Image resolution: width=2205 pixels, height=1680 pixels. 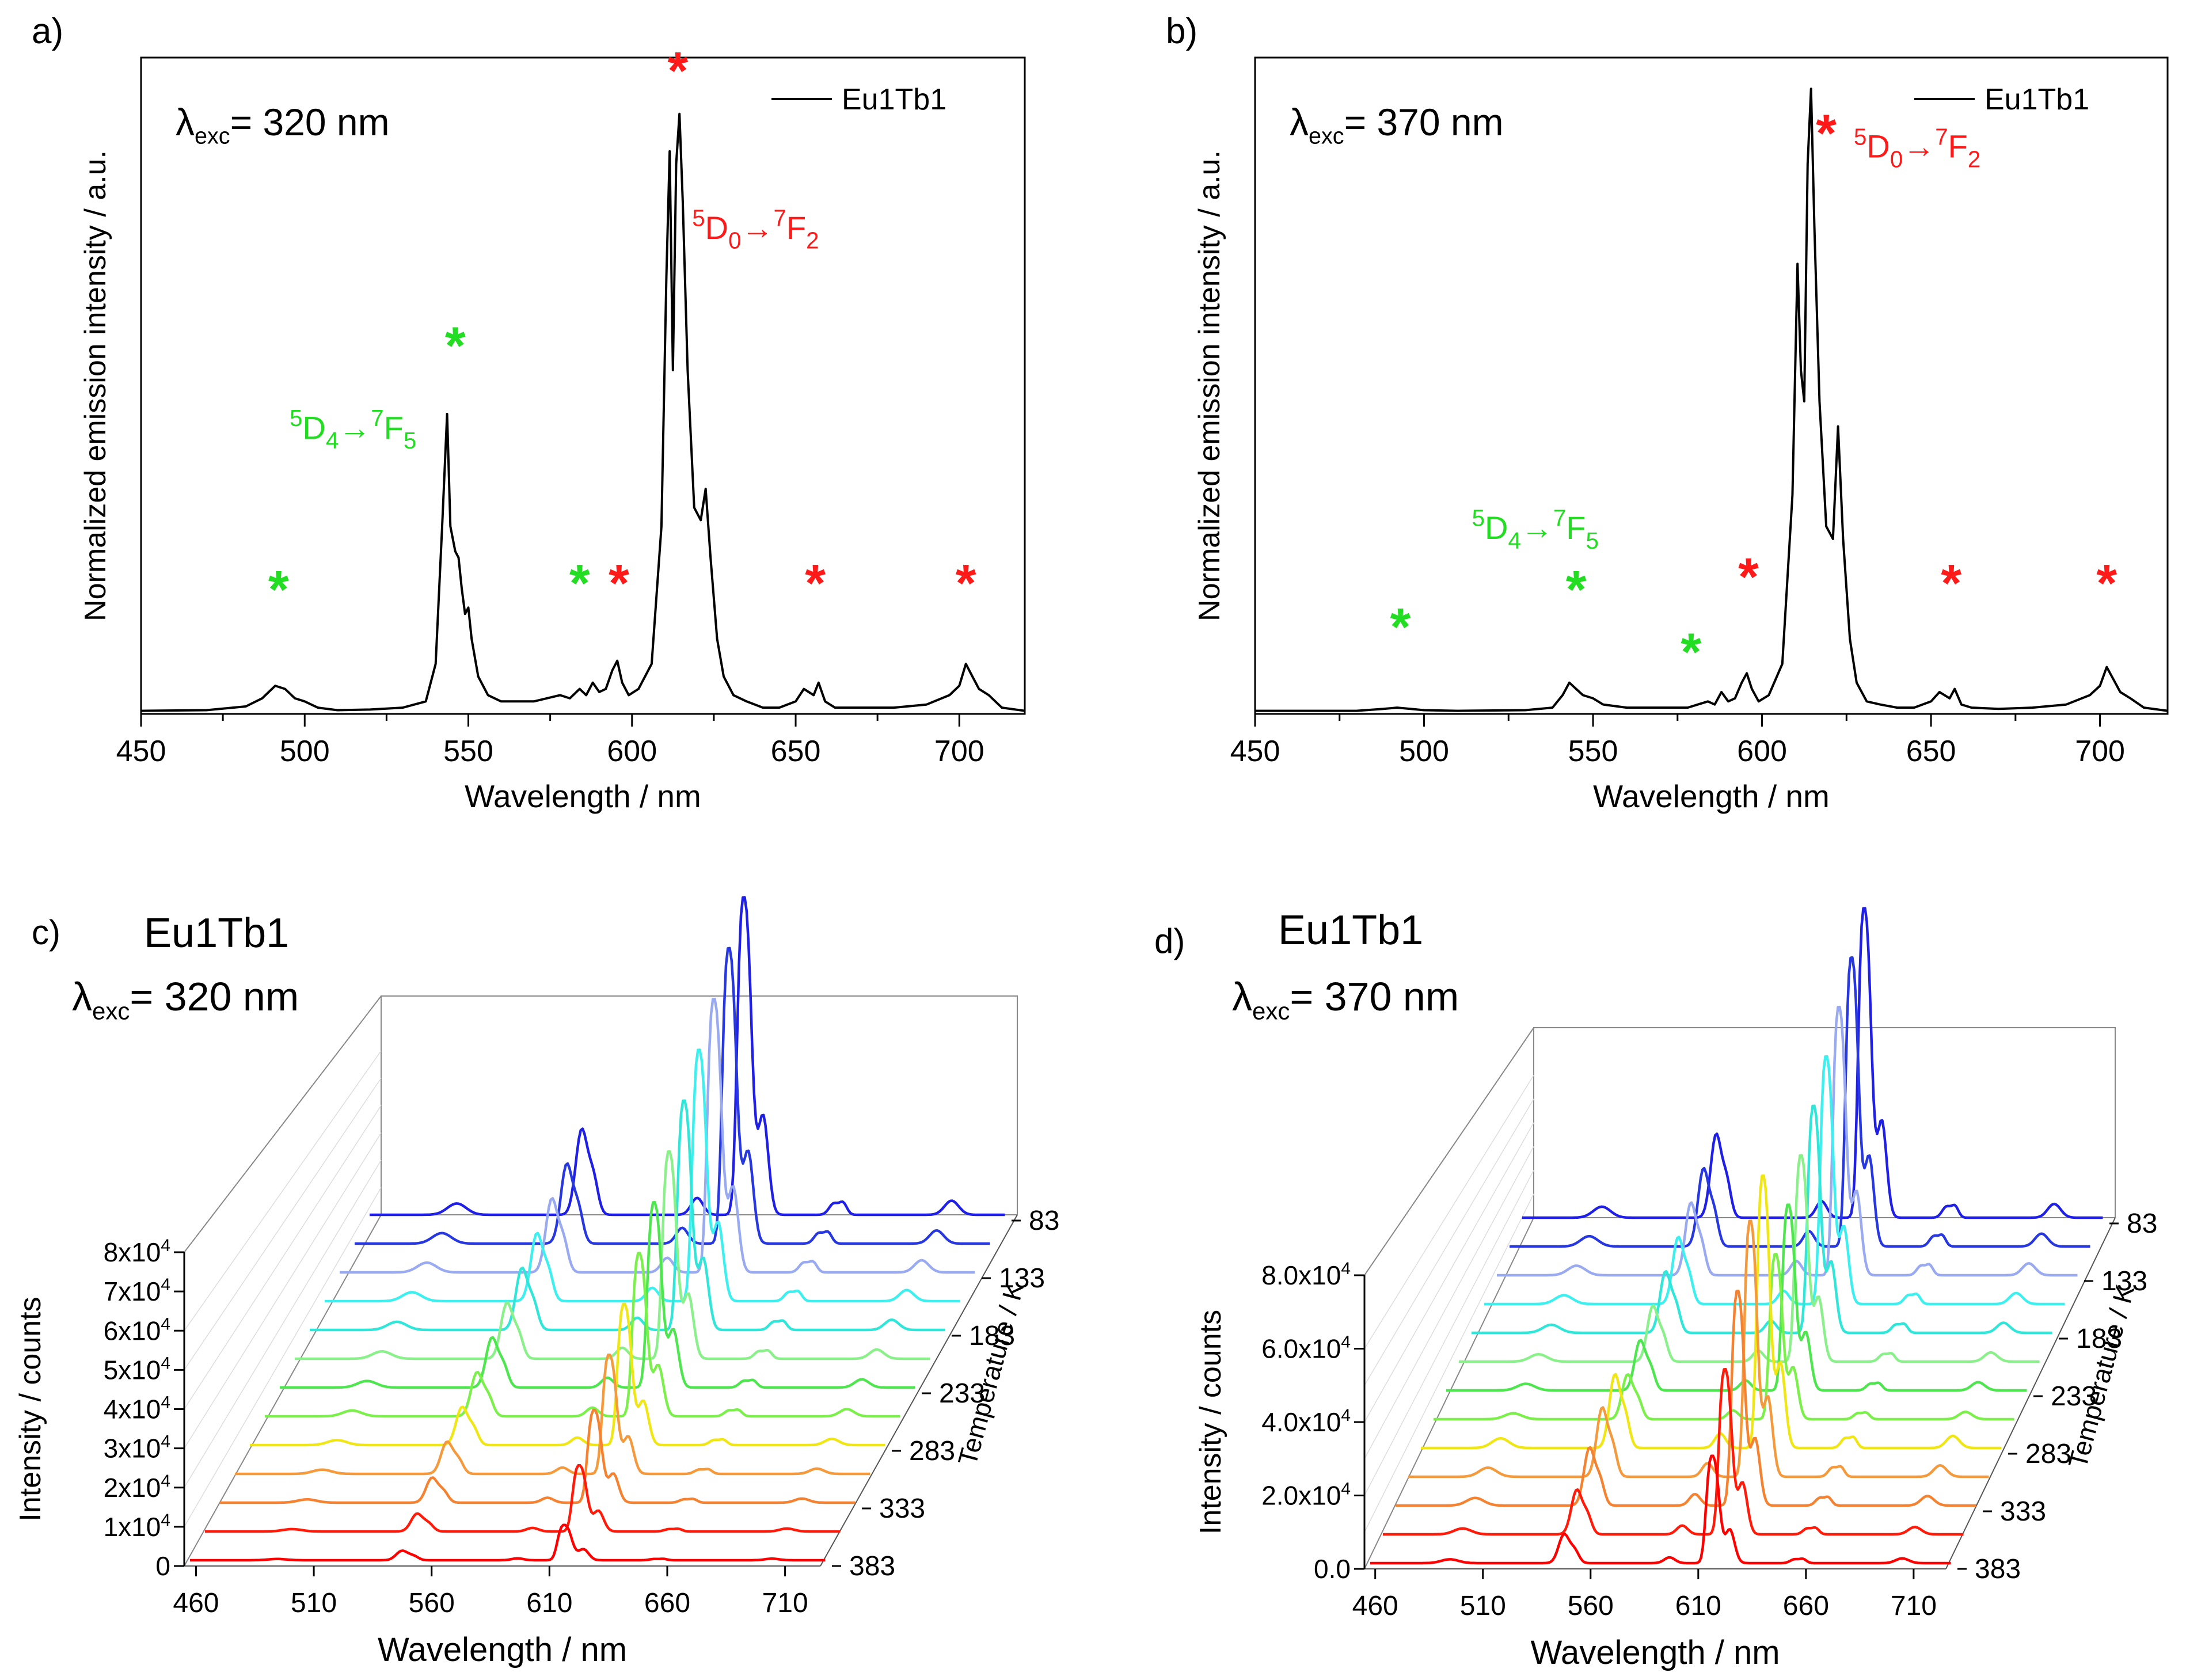 I want to click on y-tick-label: 7x10⁴, so click(x=137, y=1290).